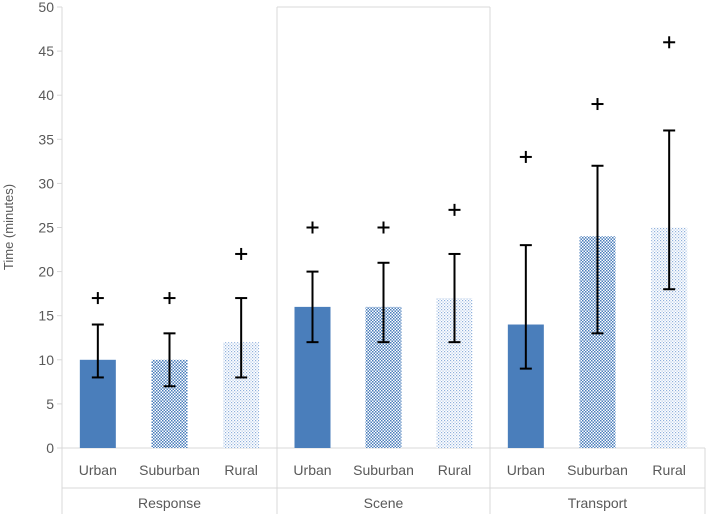 The image size is (709, 514). I want to click on y-tick-label: 50, so click(46, 7).